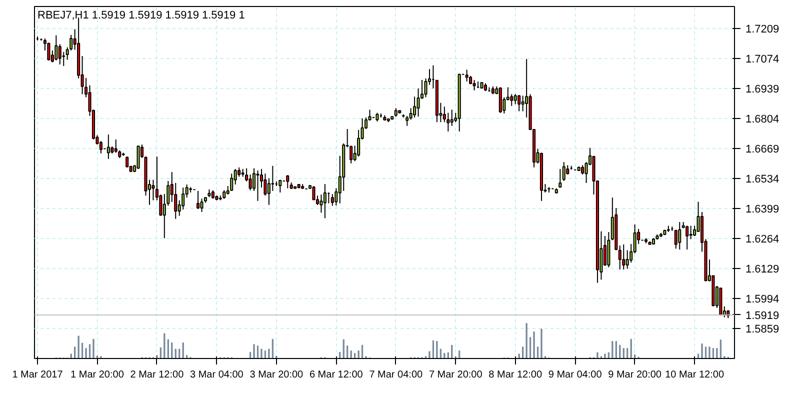 This screenshot has height=400, width=800. I want to click on x-tick-label: 9 Mar 04:00, so click(575, 375).